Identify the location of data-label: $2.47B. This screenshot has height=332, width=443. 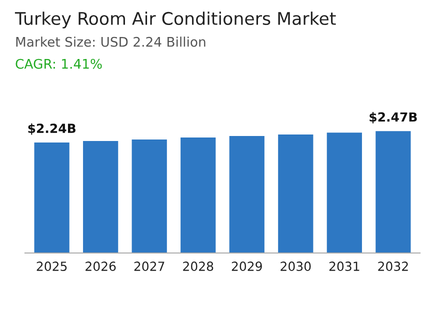
(393, 118).